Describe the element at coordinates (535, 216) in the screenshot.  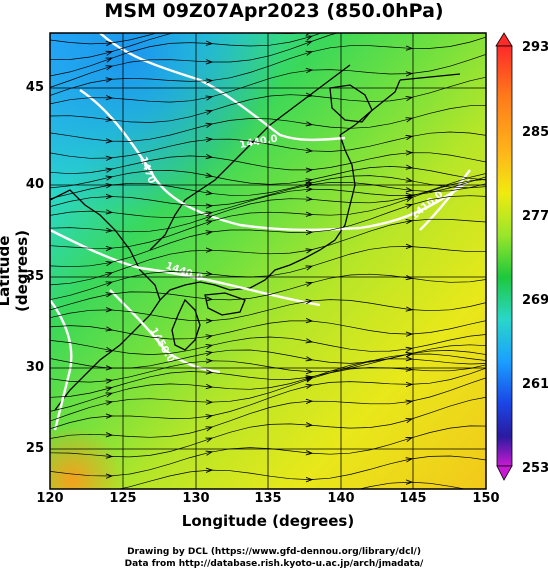
I see `colorbar-tick-label: 277` at that location.